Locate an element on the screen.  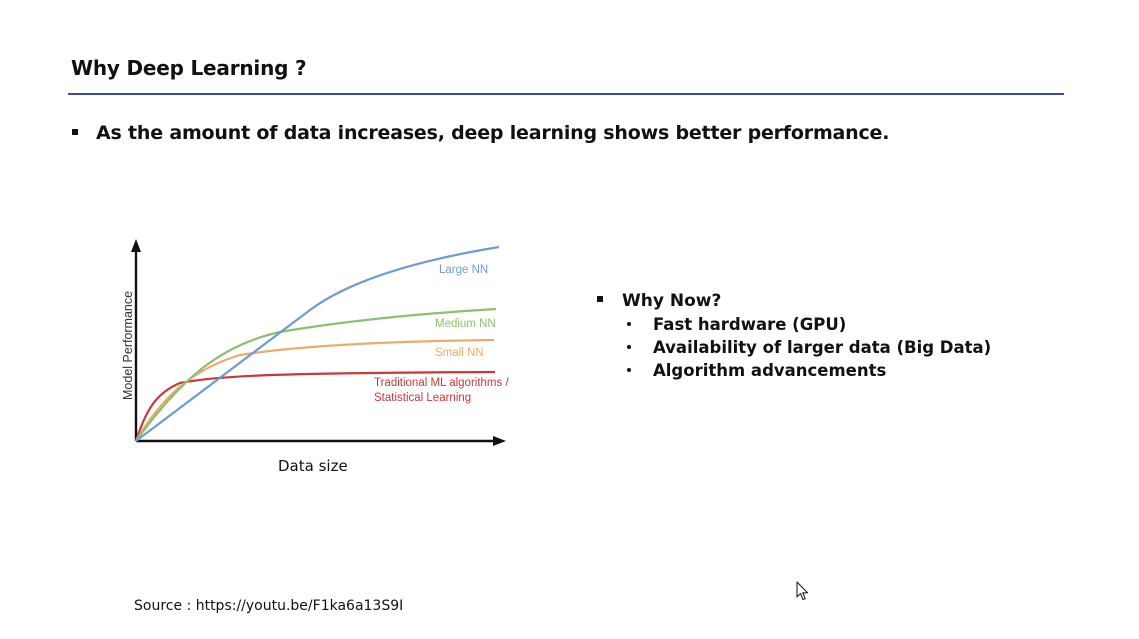
mouse-pointer-icon is located at coordinates (802, 591).